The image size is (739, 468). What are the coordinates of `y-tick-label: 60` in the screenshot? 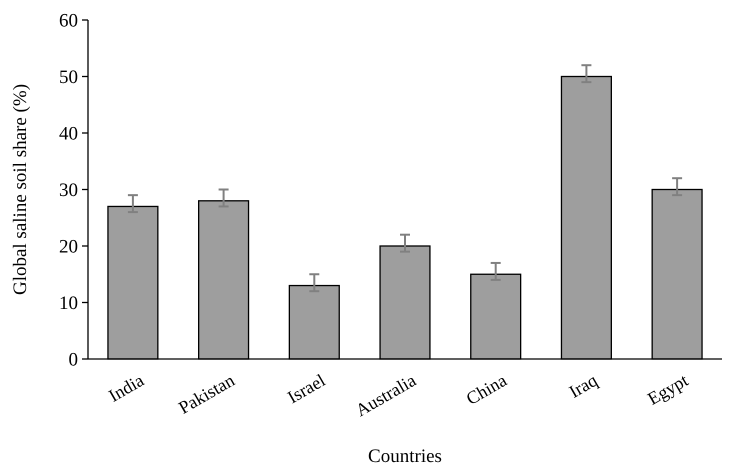 It's located at (68, 21).